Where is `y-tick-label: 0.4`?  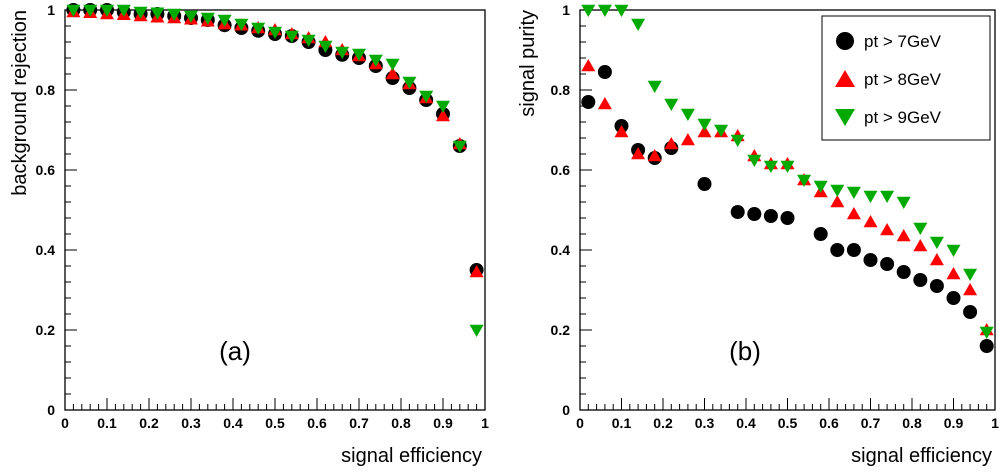
y-tick-label: 0.4 is located at coordinates (46, 250).